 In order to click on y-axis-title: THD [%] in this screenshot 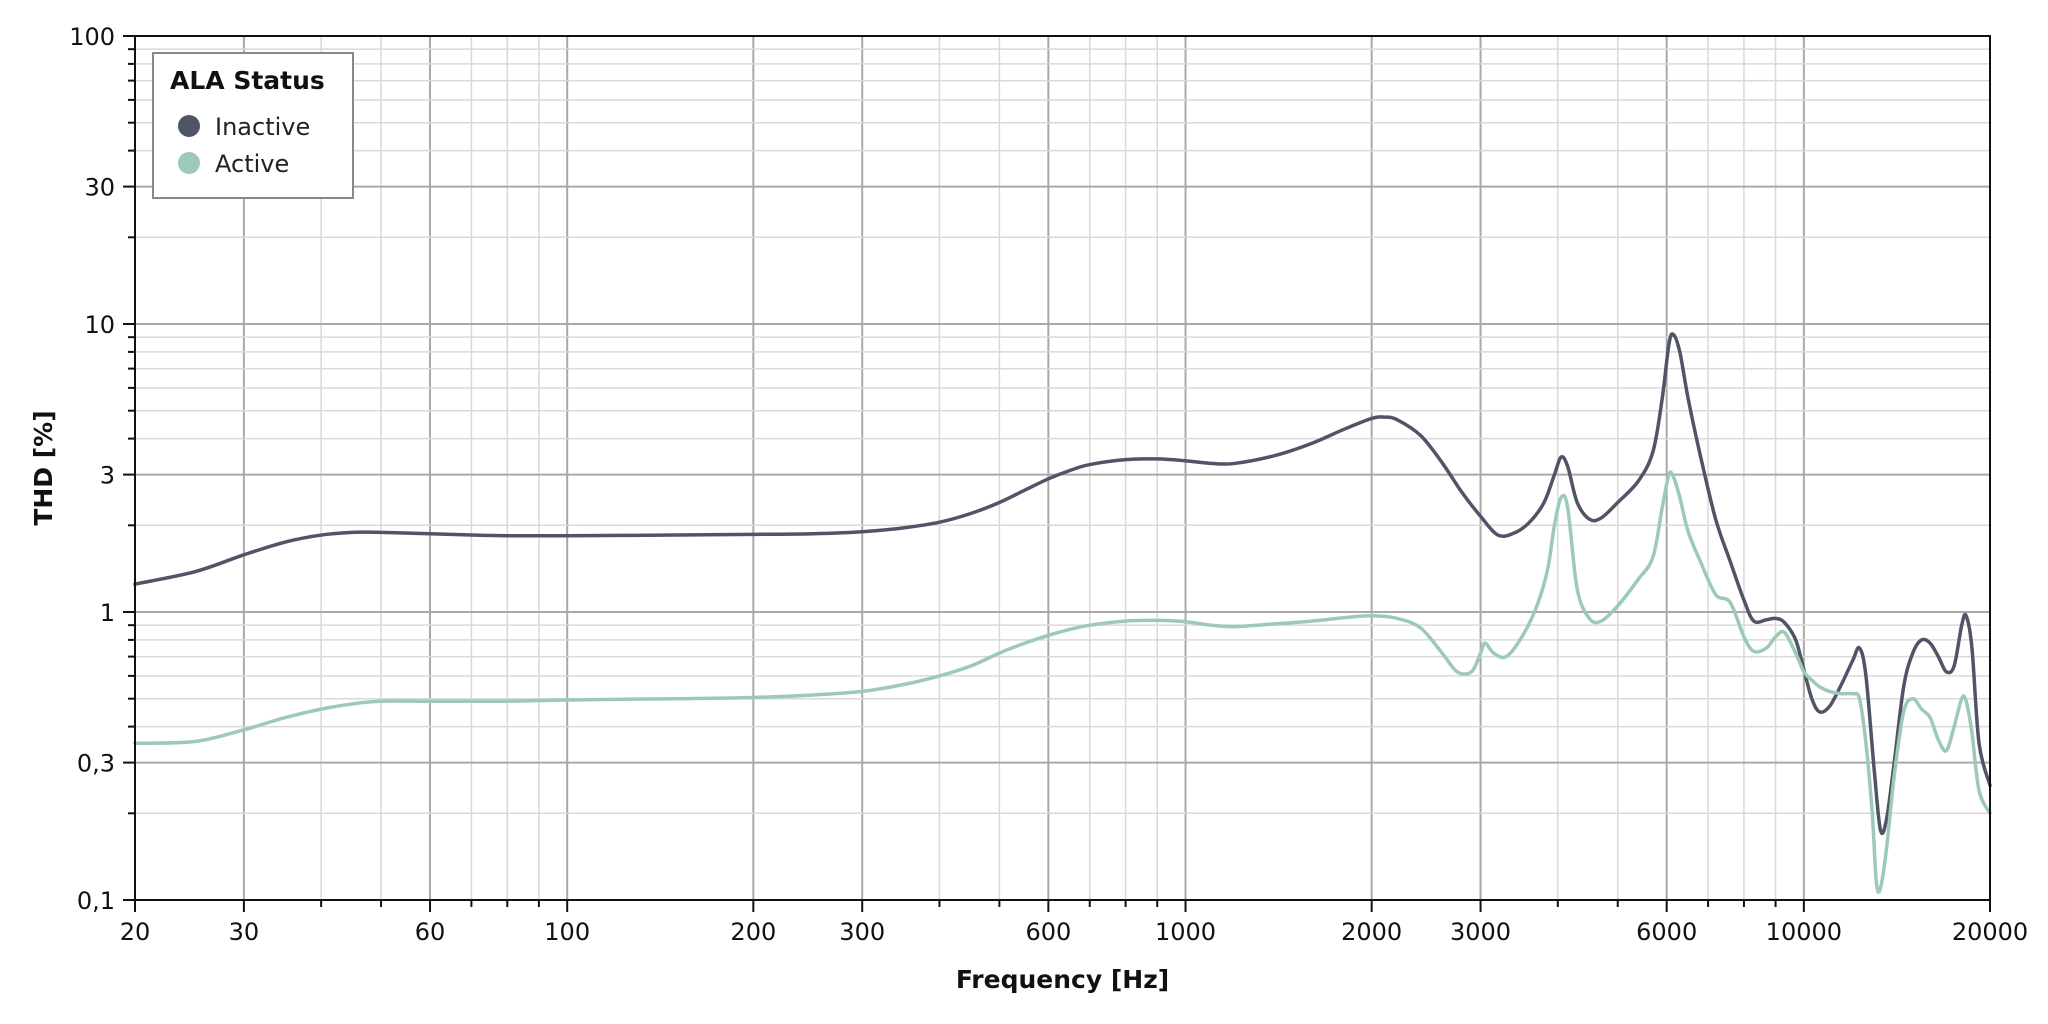, I will do `click(43, 467)`.